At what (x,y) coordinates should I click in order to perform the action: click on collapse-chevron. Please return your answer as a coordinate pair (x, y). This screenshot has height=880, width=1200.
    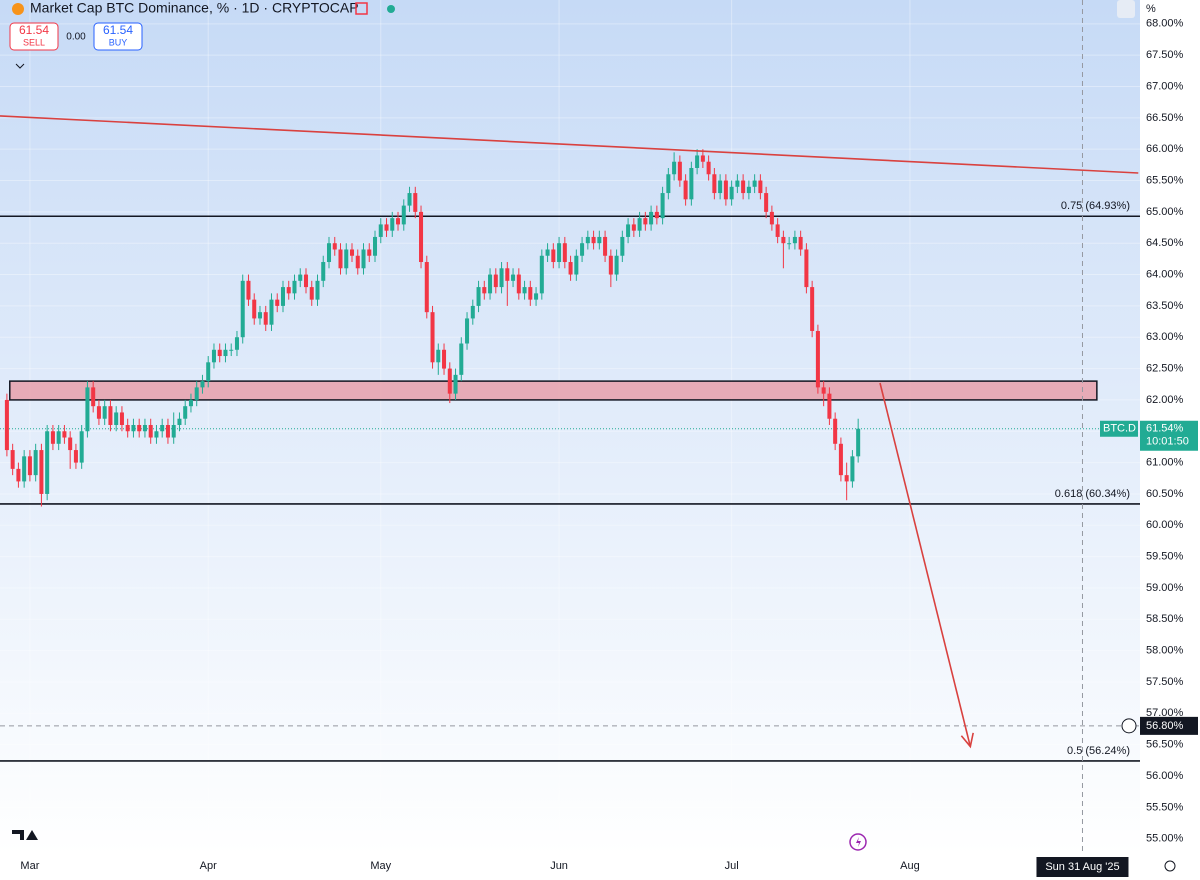
    Looking at the image, I should click on (20, 66).